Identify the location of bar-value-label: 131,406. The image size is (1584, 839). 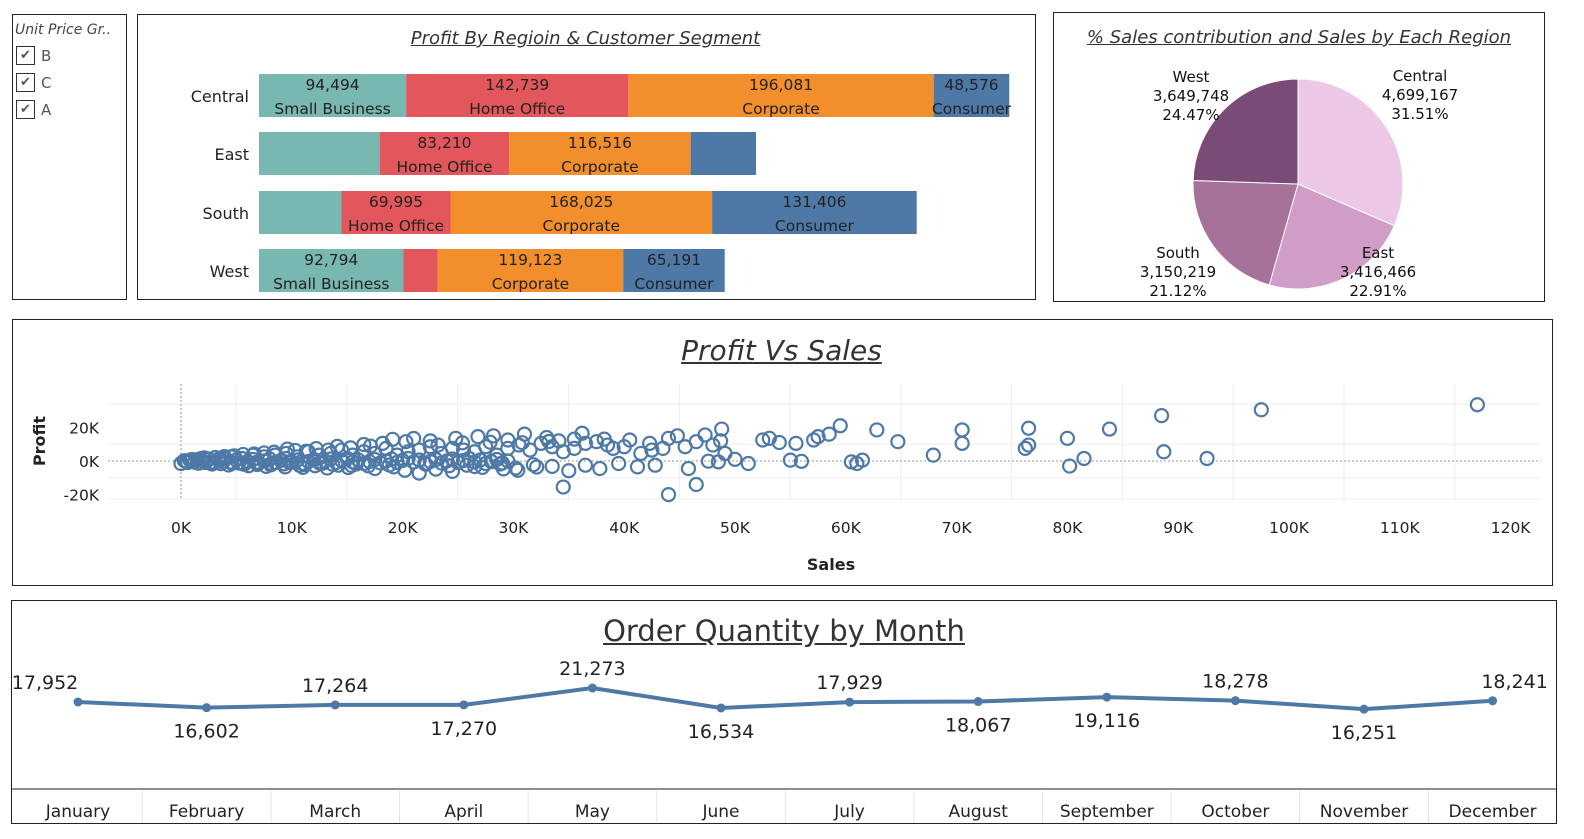
(814, 202).